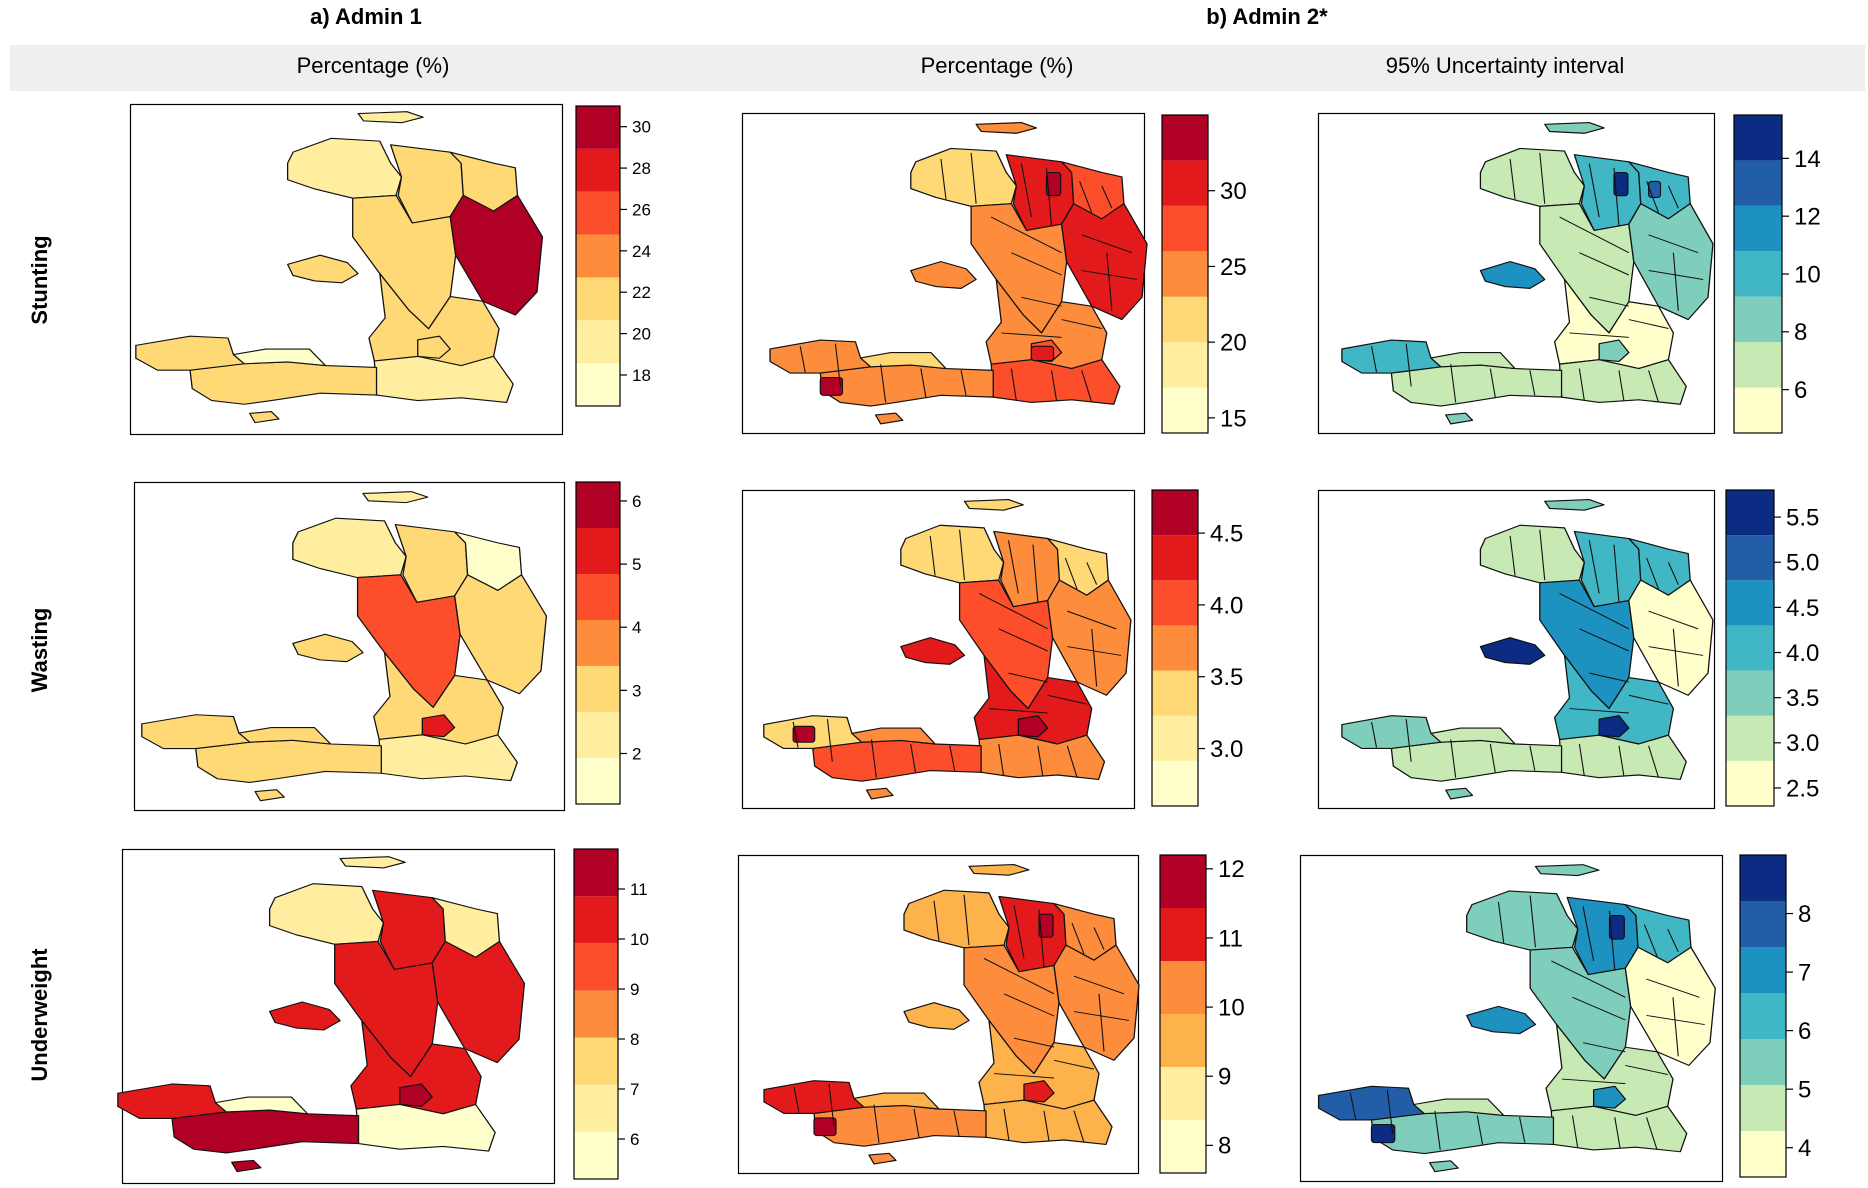 The image size is (1868, 1188). Describe the element at coordinates (636, 564) in the screenshot. I see `legend-tick-label: 5` at that location.